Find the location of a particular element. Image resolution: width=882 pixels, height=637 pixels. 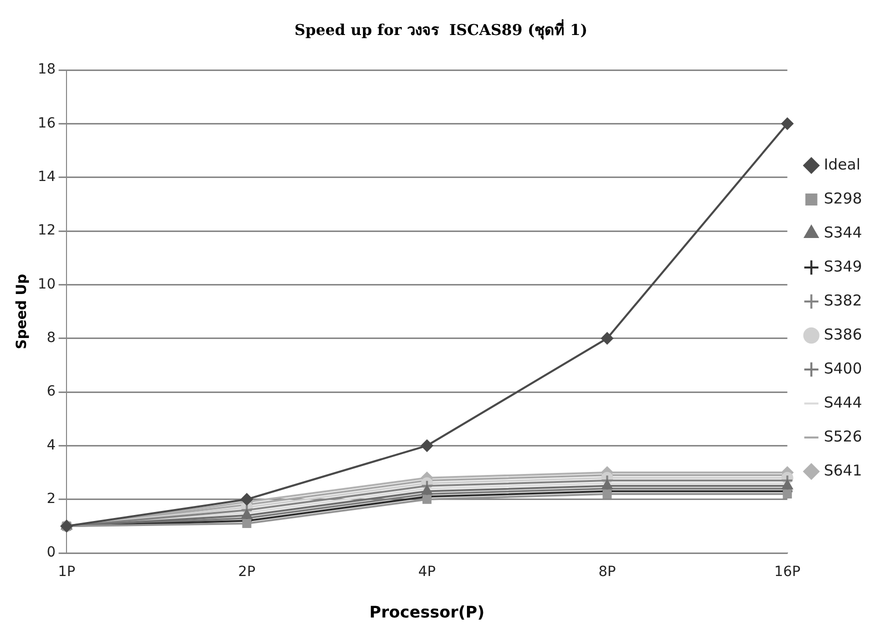

y-tick-label: 2 is located at coordinates (51, 498).